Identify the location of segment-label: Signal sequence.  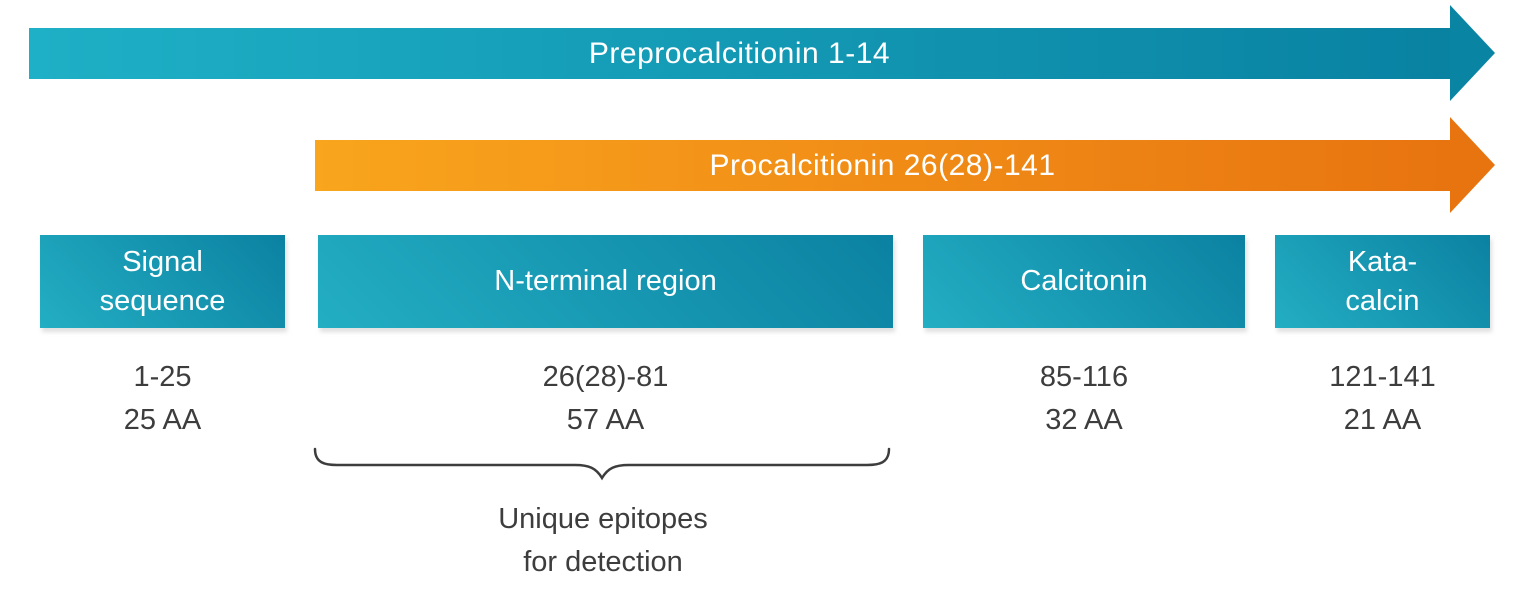
(162, 281).